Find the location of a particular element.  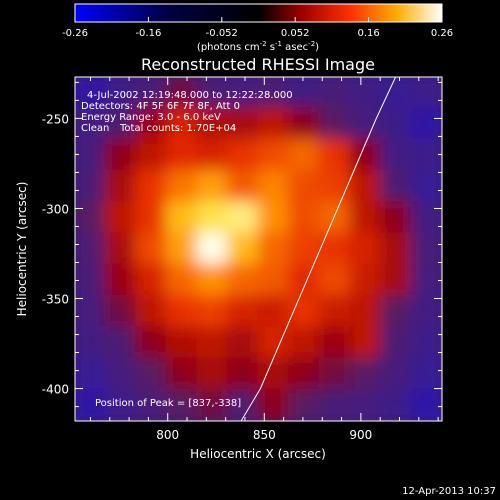

annotation-time-range: 4-Jul-2002 12:19:48.000 to 12:22:28.000 is located at coordinates (190, 95).